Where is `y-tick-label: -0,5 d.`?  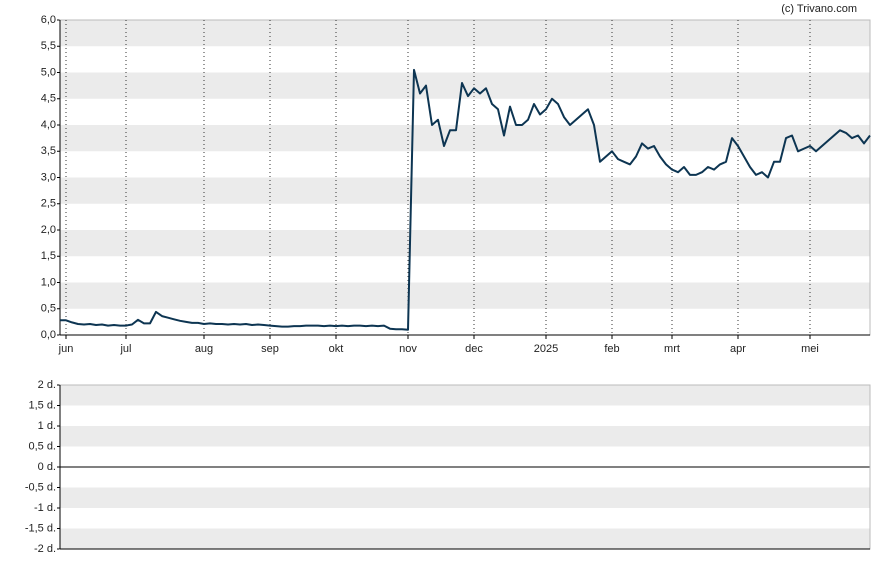 y-tick-label: -0,5 d. is located at coordinates (40, 487).